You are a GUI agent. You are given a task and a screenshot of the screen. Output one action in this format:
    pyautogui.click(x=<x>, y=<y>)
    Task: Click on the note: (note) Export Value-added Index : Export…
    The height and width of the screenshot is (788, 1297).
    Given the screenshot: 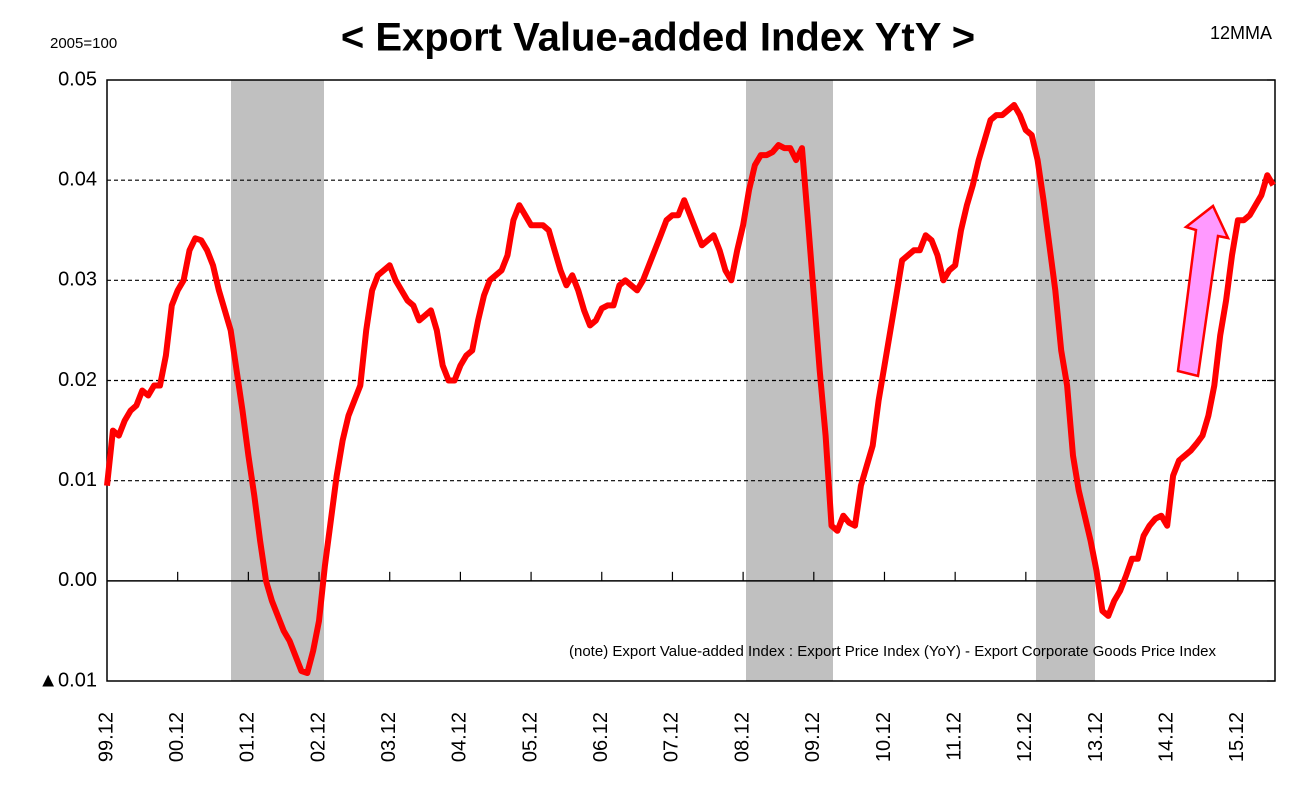 What is the action you would take?
    pyautogui.click(x=892, y=651)
    